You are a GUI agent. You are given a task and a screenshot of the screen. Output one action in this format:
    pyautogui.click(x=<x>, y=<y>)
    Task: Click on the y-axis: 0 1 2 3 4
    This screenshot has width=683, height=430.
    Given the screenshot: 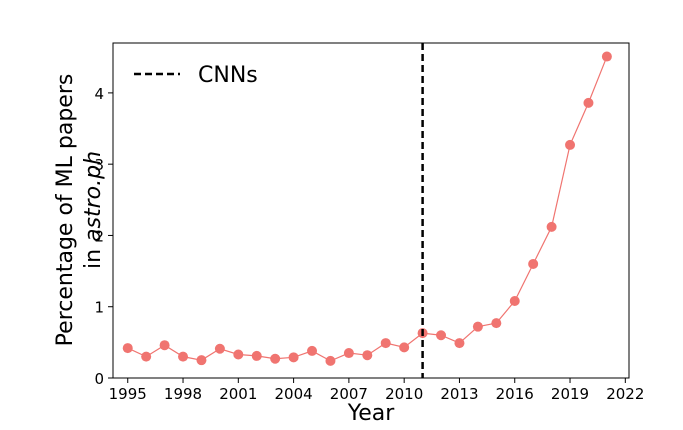 What is the action you would take?
    pyautogui.click(x=103, y=236)
    